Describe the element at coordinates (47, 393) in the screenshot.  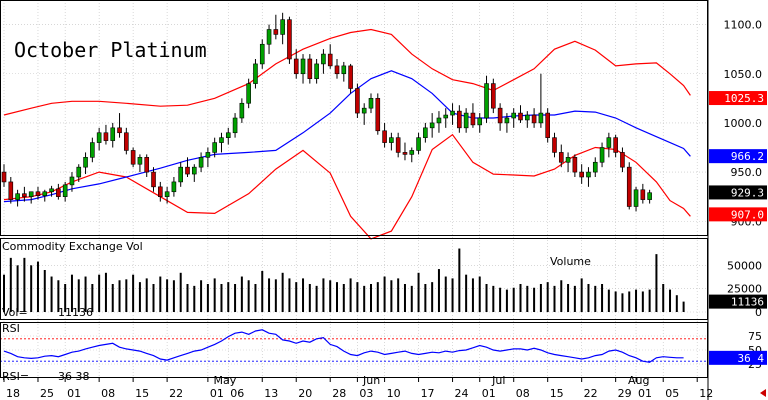
I see `x-day-label: 25` at that location.